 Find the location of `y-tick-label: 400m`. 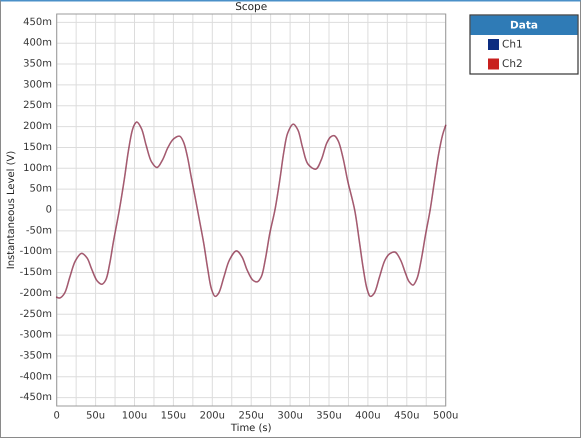

y-tick-label: 400m is located at coordinates (37, 43).